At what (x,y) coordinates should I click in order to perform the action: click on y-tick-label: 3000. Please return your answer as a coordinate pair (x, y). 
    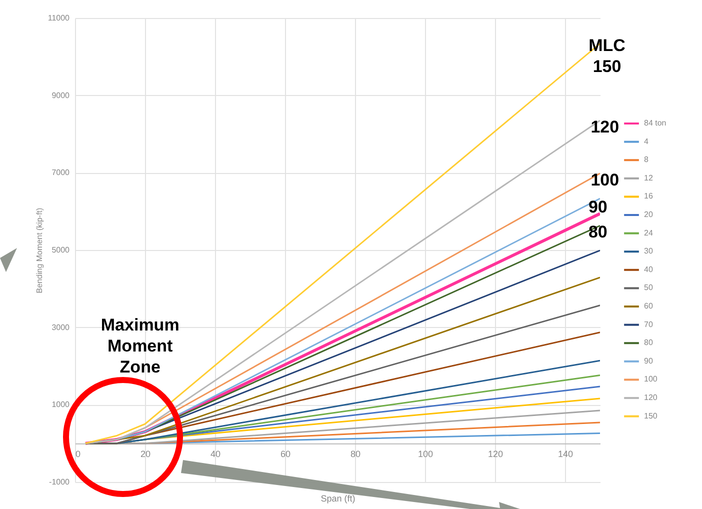
    Looking at the image, I should click on (61, 327).